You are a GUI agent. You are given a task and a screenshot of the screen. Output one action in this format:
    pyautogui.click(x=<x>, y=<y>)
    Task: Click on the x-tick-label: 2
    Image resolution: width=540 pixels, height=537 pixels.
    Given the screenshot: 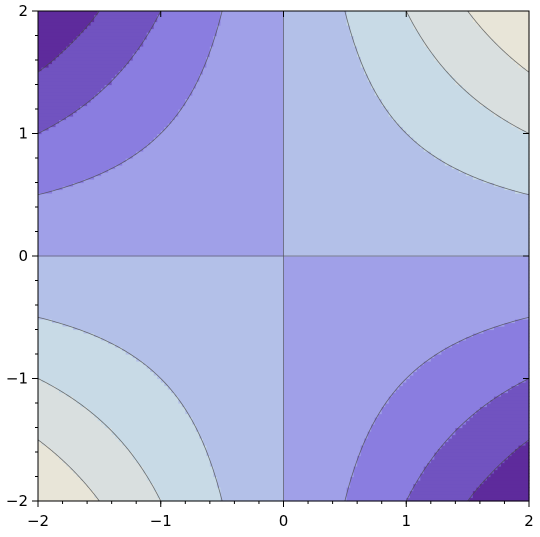 What is the action you would take?
    pyautogui.click(x=529, y=521)
    